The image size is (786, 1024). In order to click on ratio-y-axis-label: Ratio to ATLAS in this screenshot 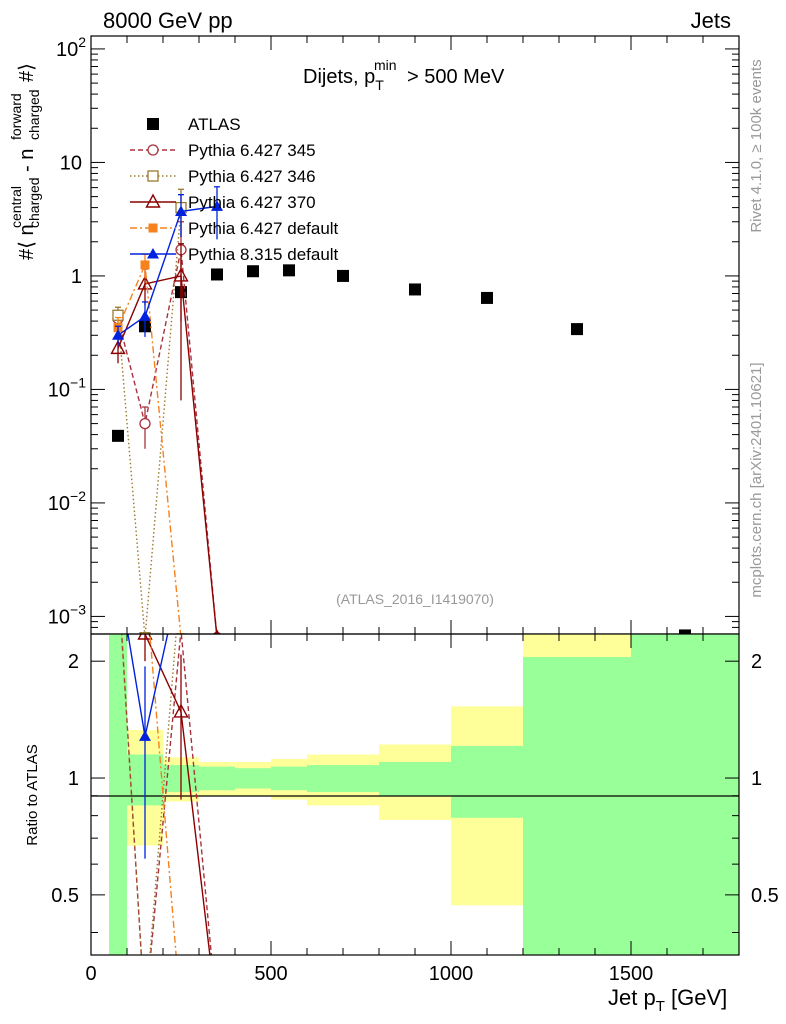, I will do `click(32, 794)`.